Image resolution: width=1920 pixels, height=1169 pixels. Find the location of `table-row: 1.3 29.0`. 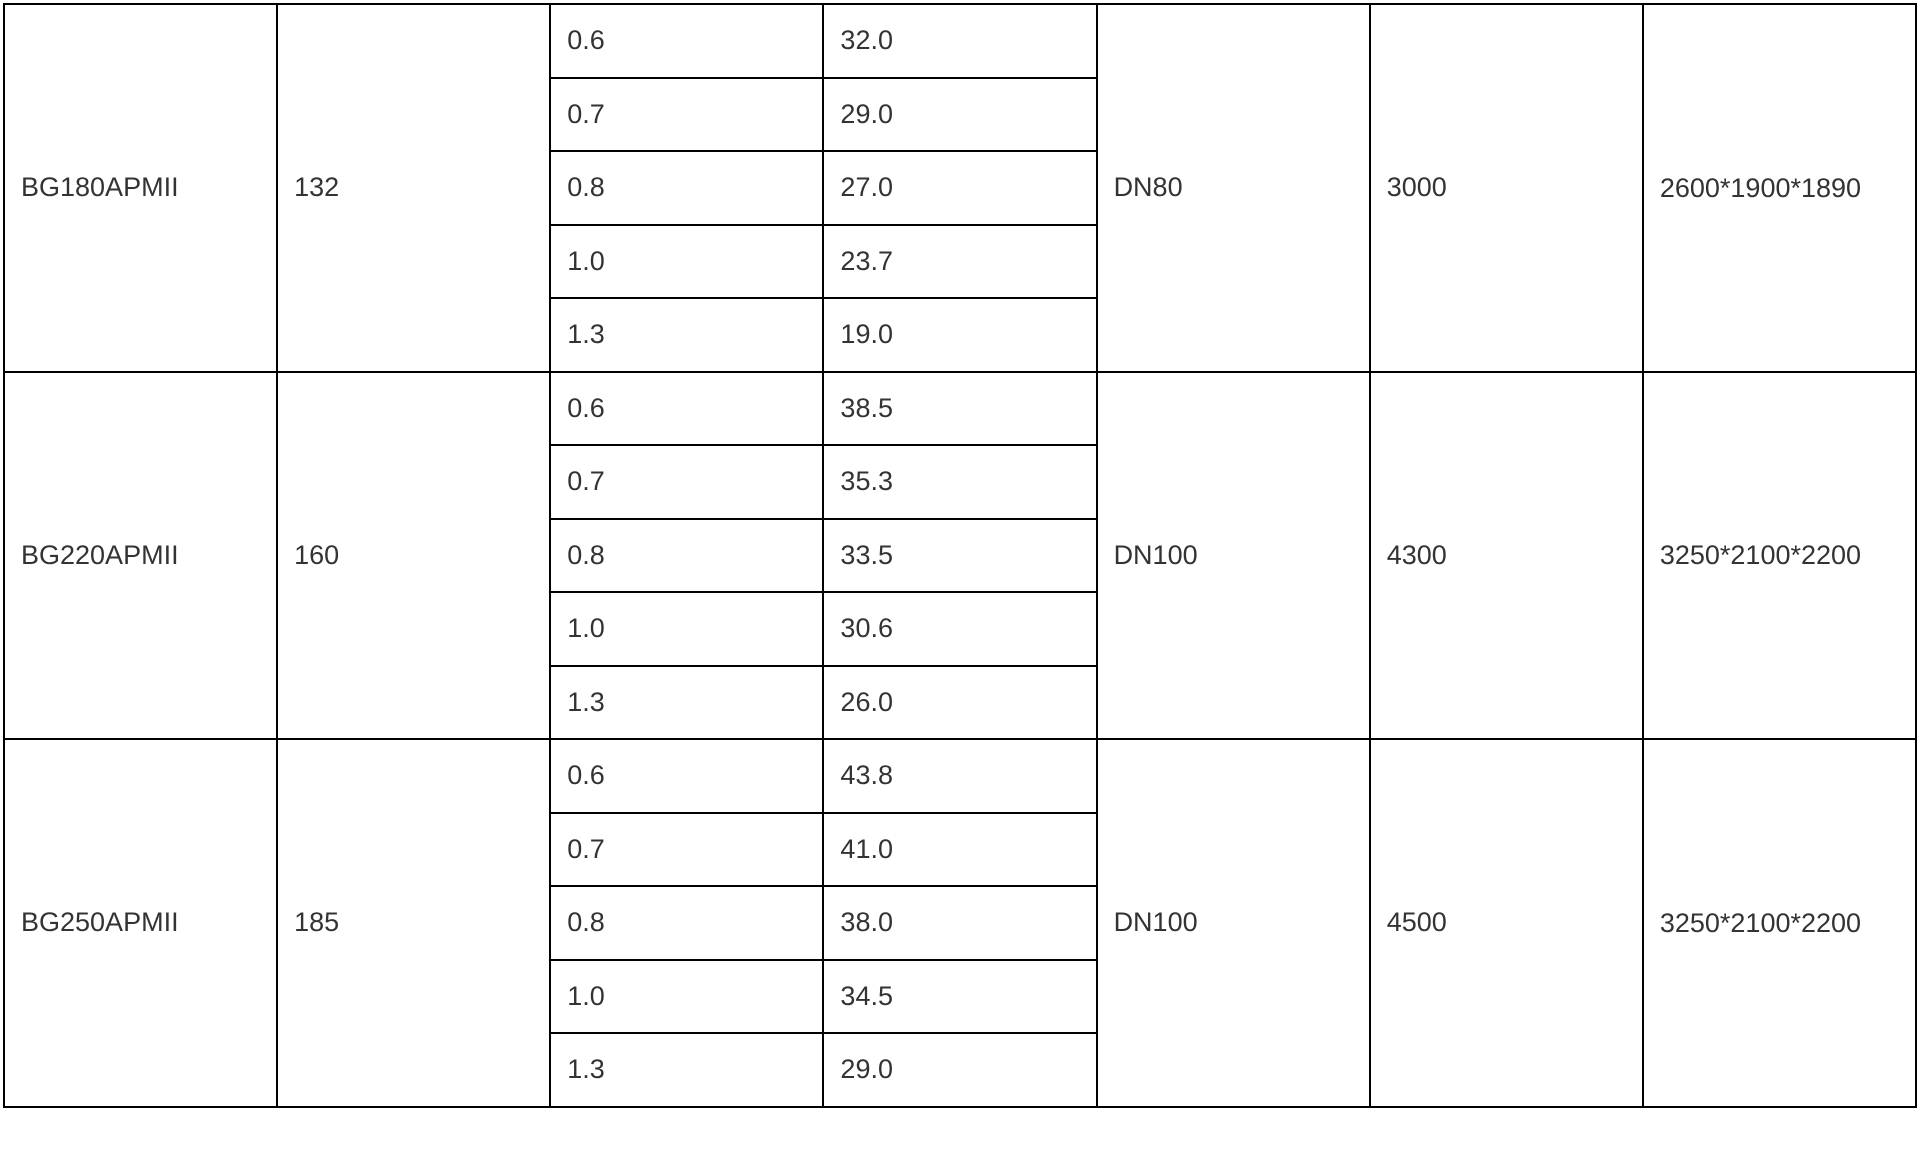

table-row: 1.3 29.0 is located at coordinates (960, 1070).